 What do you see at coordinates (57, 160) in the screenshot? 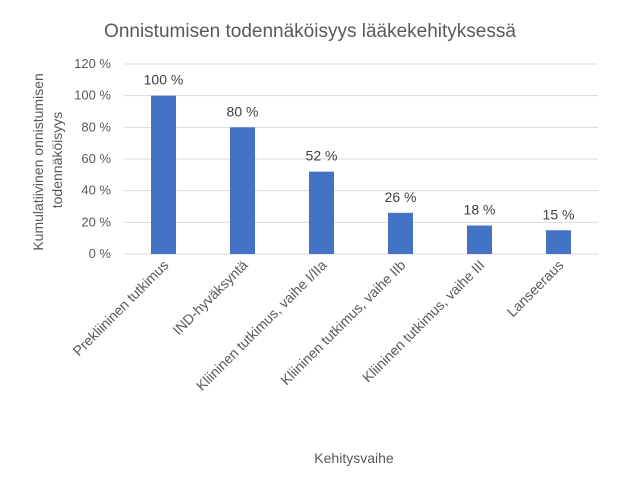
I see `y-axis-title-line-2: todennäköisyys` at bounding box center [57, 160].